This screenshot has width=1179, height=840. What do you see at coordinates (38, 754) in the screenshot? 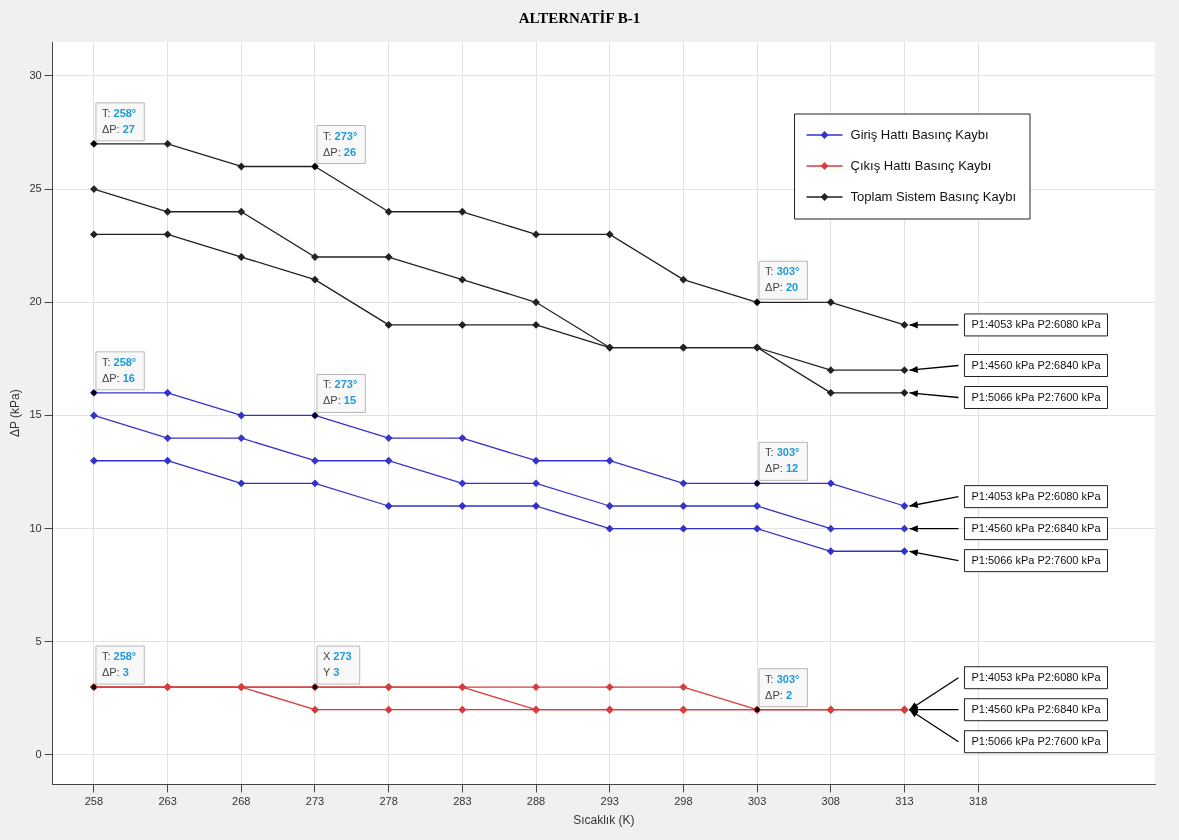
I see `y-tick-label: 0` at bounding box center [38, 754].